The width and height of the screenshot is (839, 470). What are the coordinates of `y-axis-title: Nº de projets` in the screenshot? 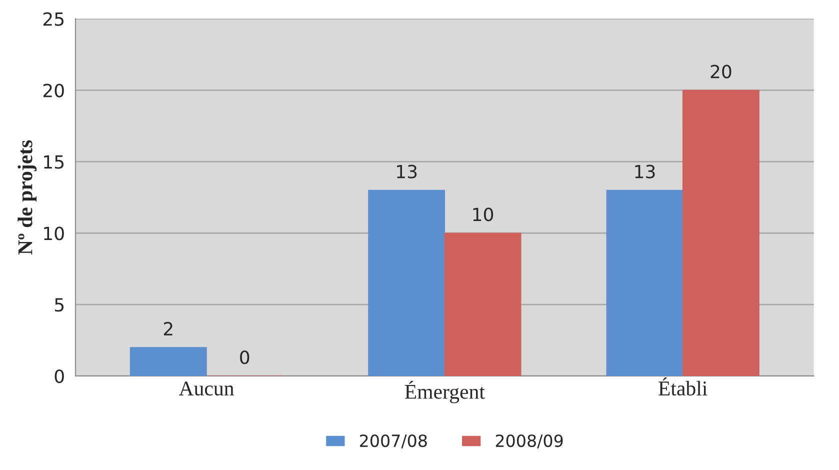 It's located at (27, 197).